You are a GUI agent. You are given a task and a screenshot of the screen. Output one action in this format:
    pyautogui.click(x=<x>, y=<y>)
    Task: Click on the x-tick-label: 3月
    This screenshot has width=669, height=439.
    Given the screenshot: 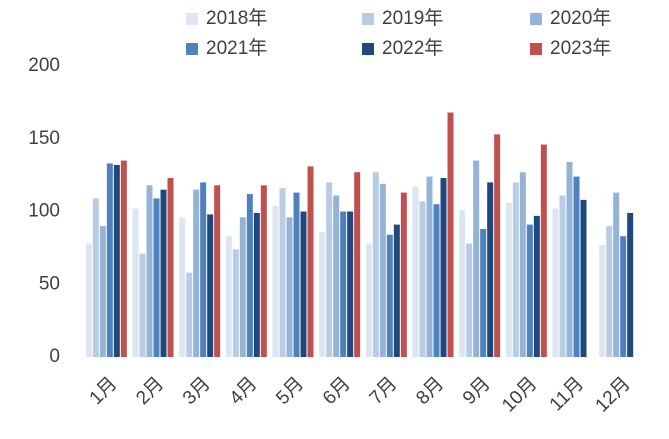 What is the action you would take?
    pyautogui.click(x=197, y=391)
    